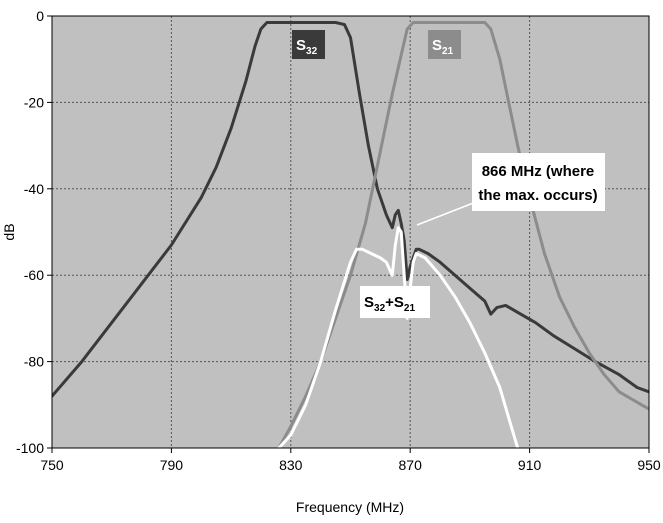 This screenshot has width=663, height=523. Describe the element at coordinates (40, 16) in the screenshot. I see `y-tick-label: 0` at that location.